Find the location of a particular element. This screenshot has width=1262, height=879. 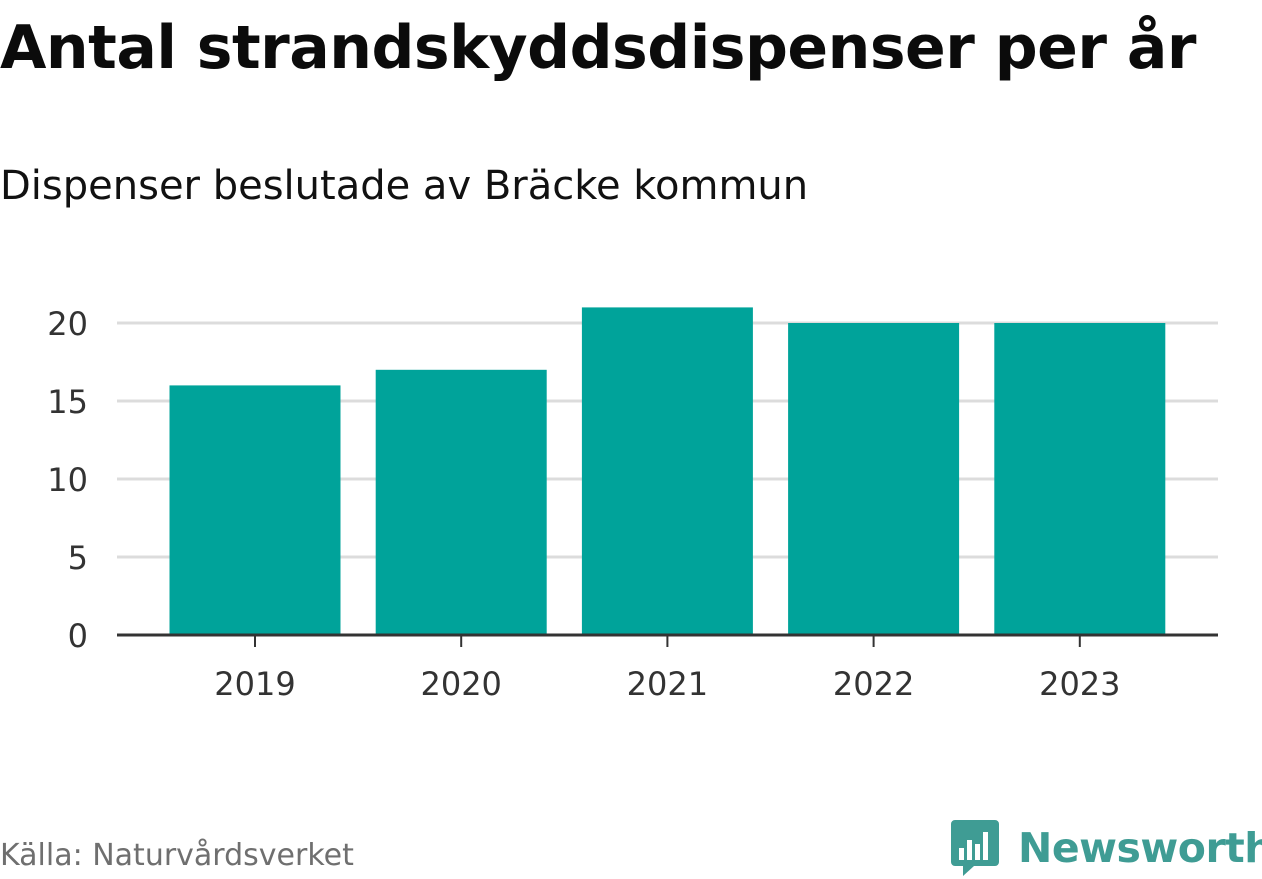

bar-2021 is located at coordinates (667, 471).